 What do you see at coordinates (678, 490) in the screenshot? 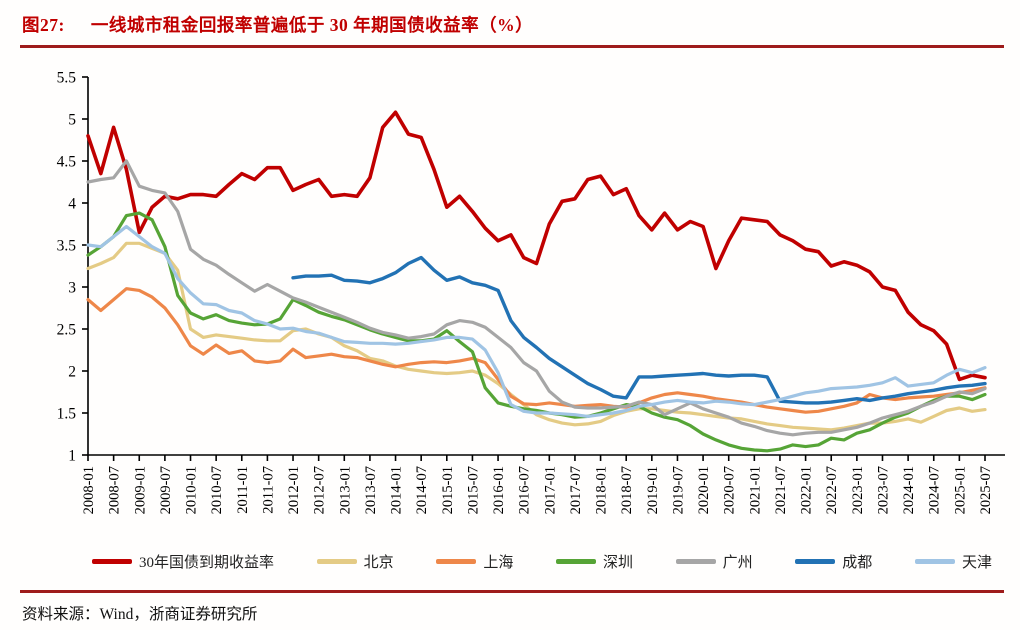
I see `x-tick-label: 2019-07` at bounding box center [678, 490].